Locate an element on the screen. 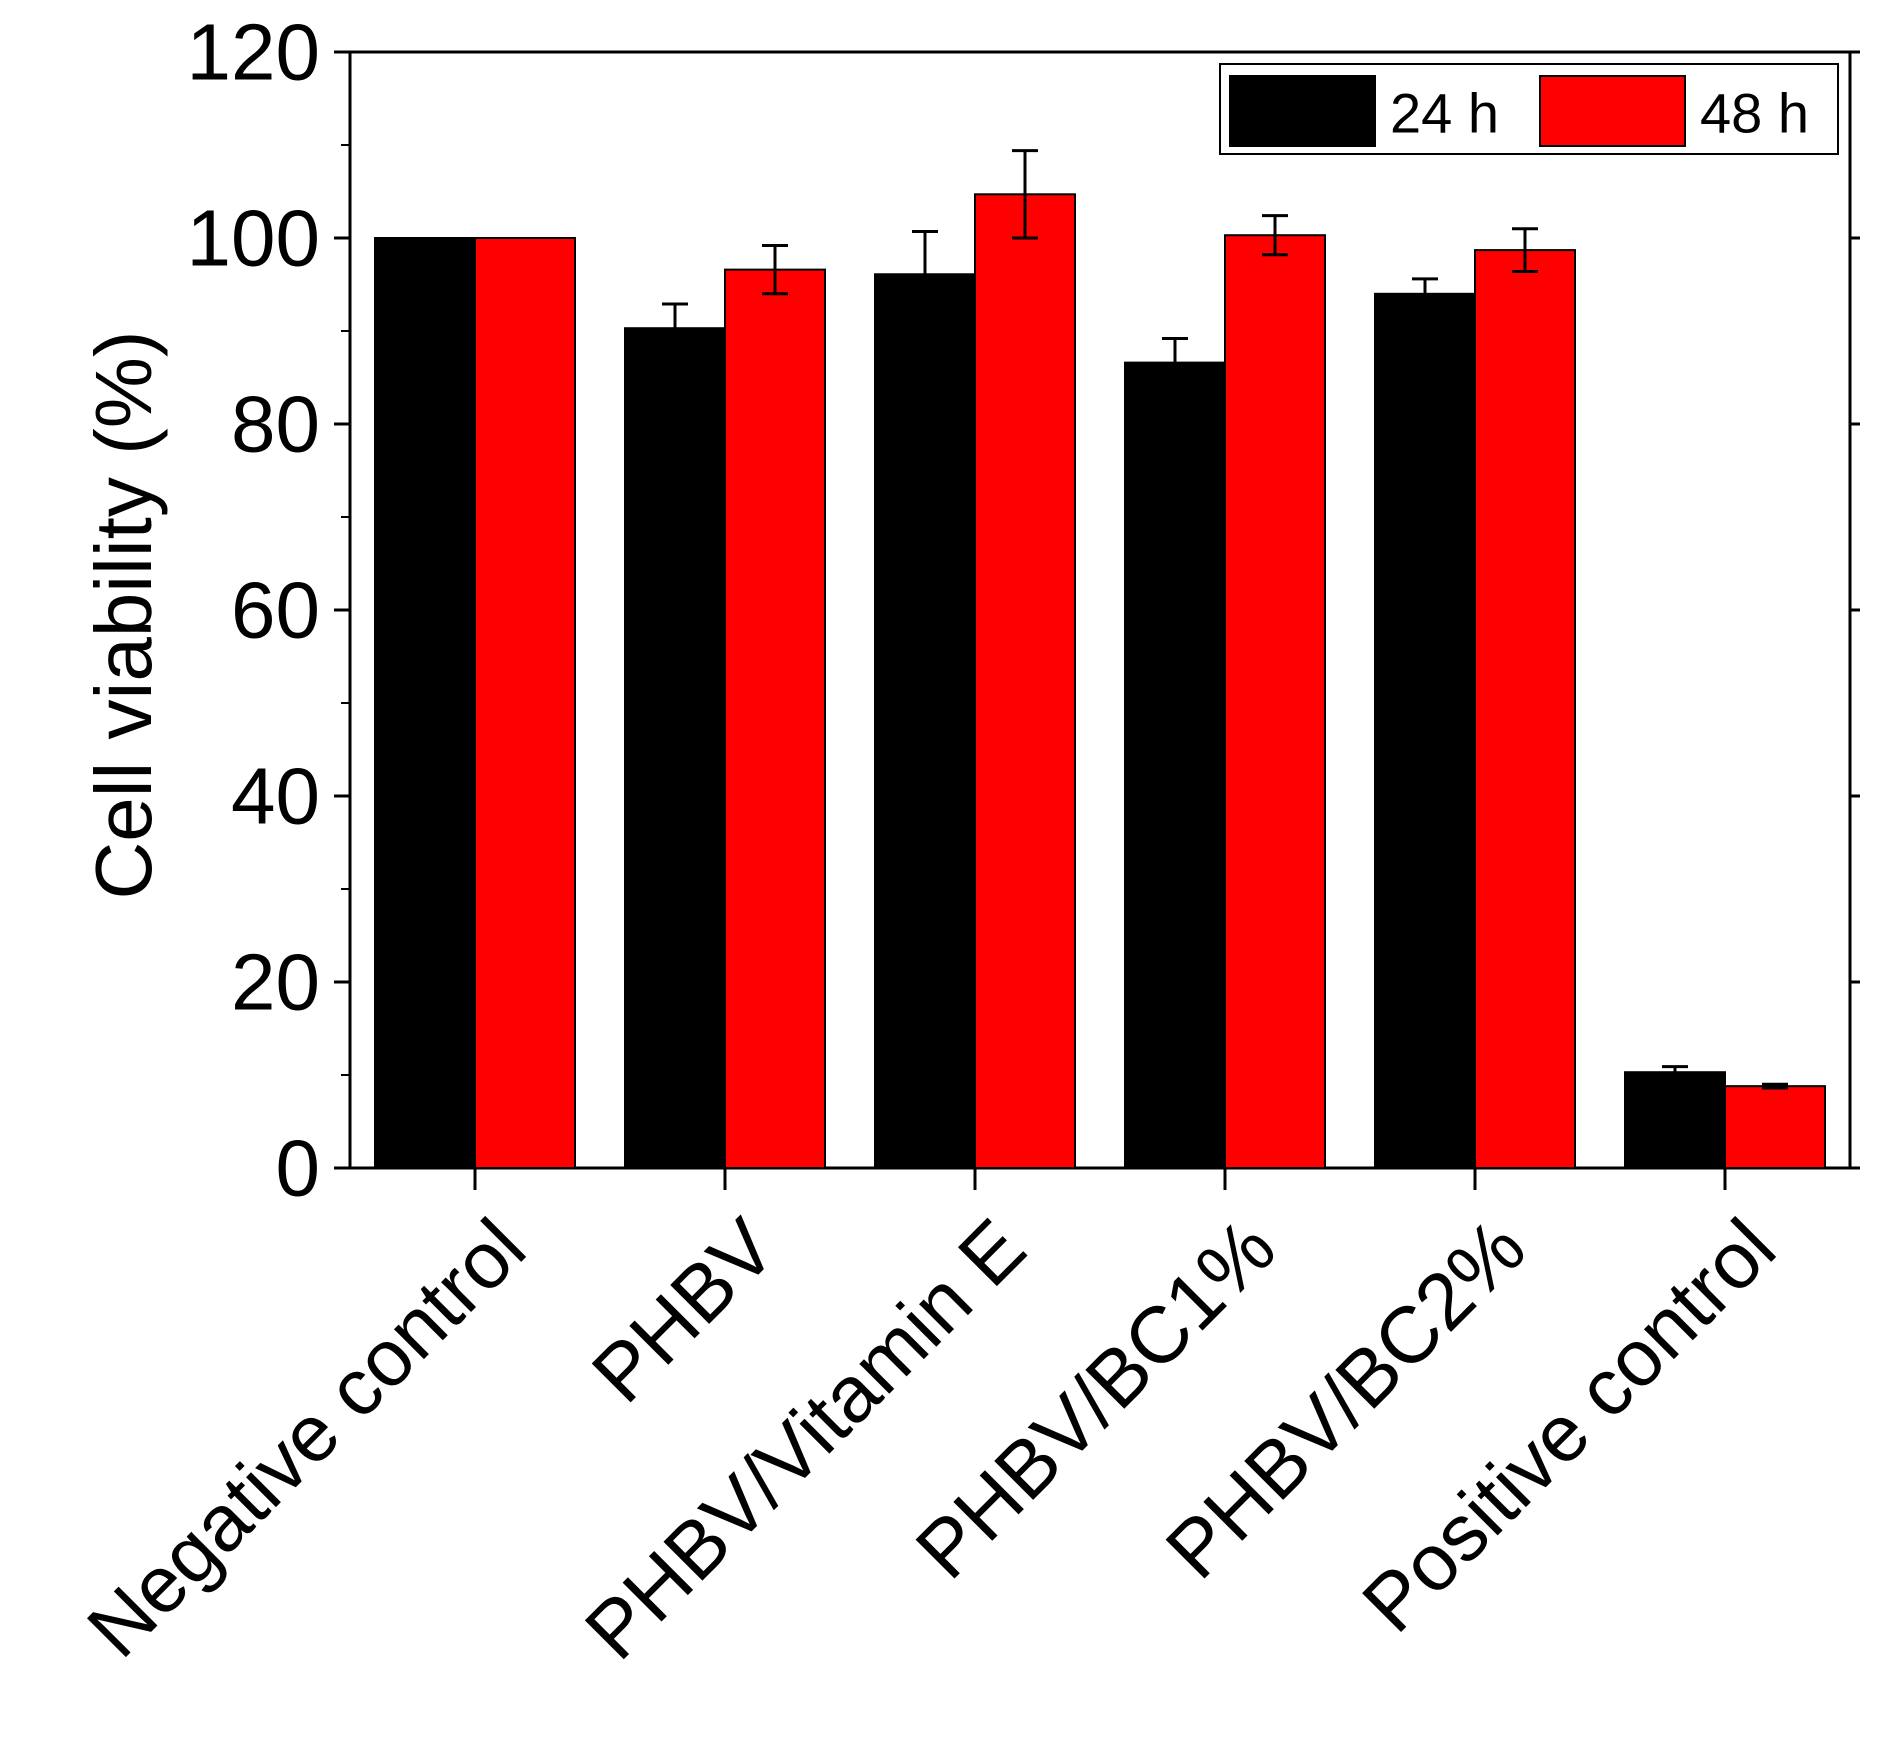  y-tick-label: 100 is located at coordinates (253, 238).